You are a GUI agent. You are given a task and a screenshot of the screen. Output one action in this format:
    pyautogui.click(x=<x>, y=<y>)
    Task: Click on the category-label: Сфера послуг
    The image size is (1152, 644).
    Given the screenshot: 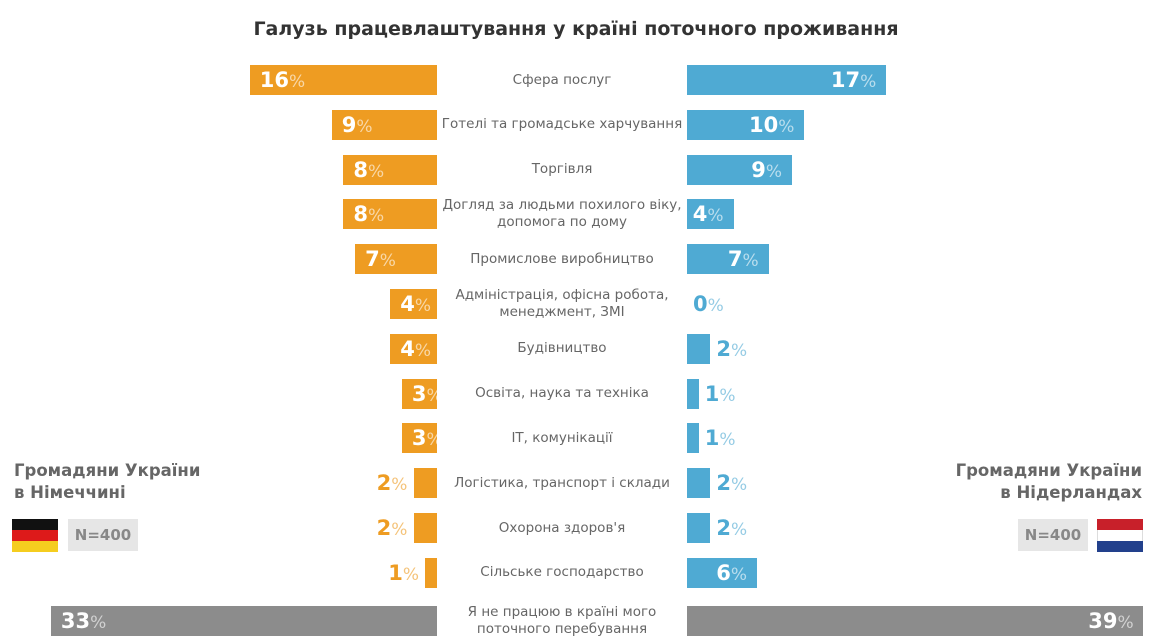 What is the action you would take?
    pyautogui.click(x=562, y=79)
    